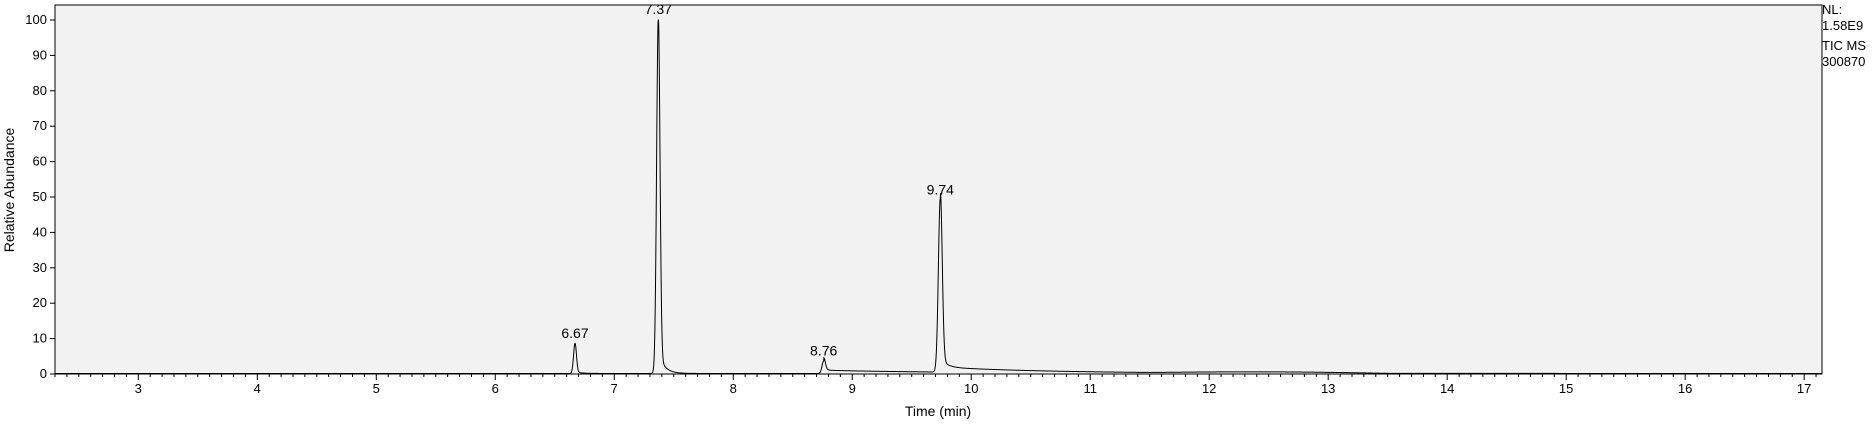 Image resolution: width=1876 pixels, height=424 pixels. I want to click on peak-label: 7.37, so click(658, 9).